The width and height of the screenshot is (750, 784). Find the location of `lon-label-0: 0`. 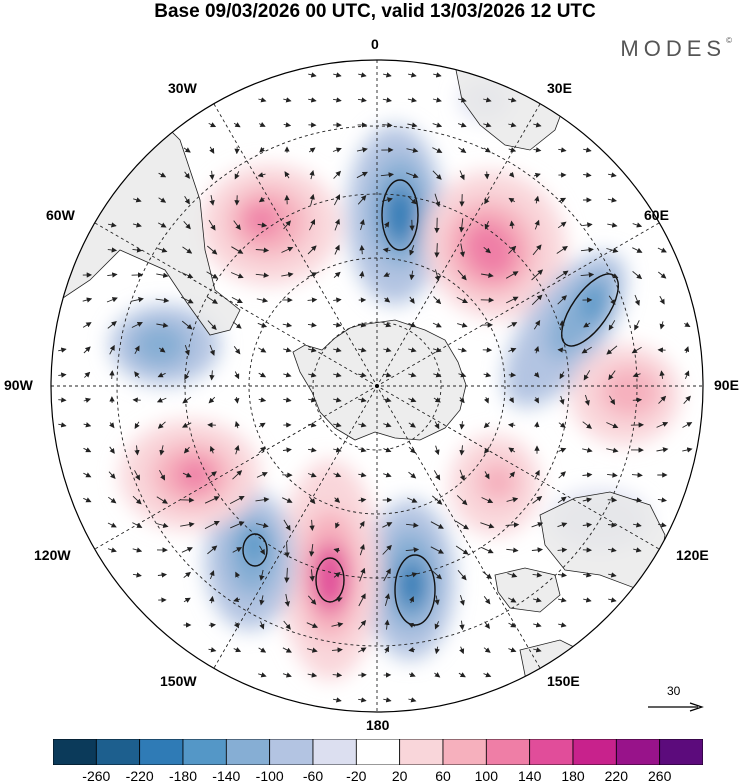

lon-label-0: 0 is located at coordinates (375, 44).